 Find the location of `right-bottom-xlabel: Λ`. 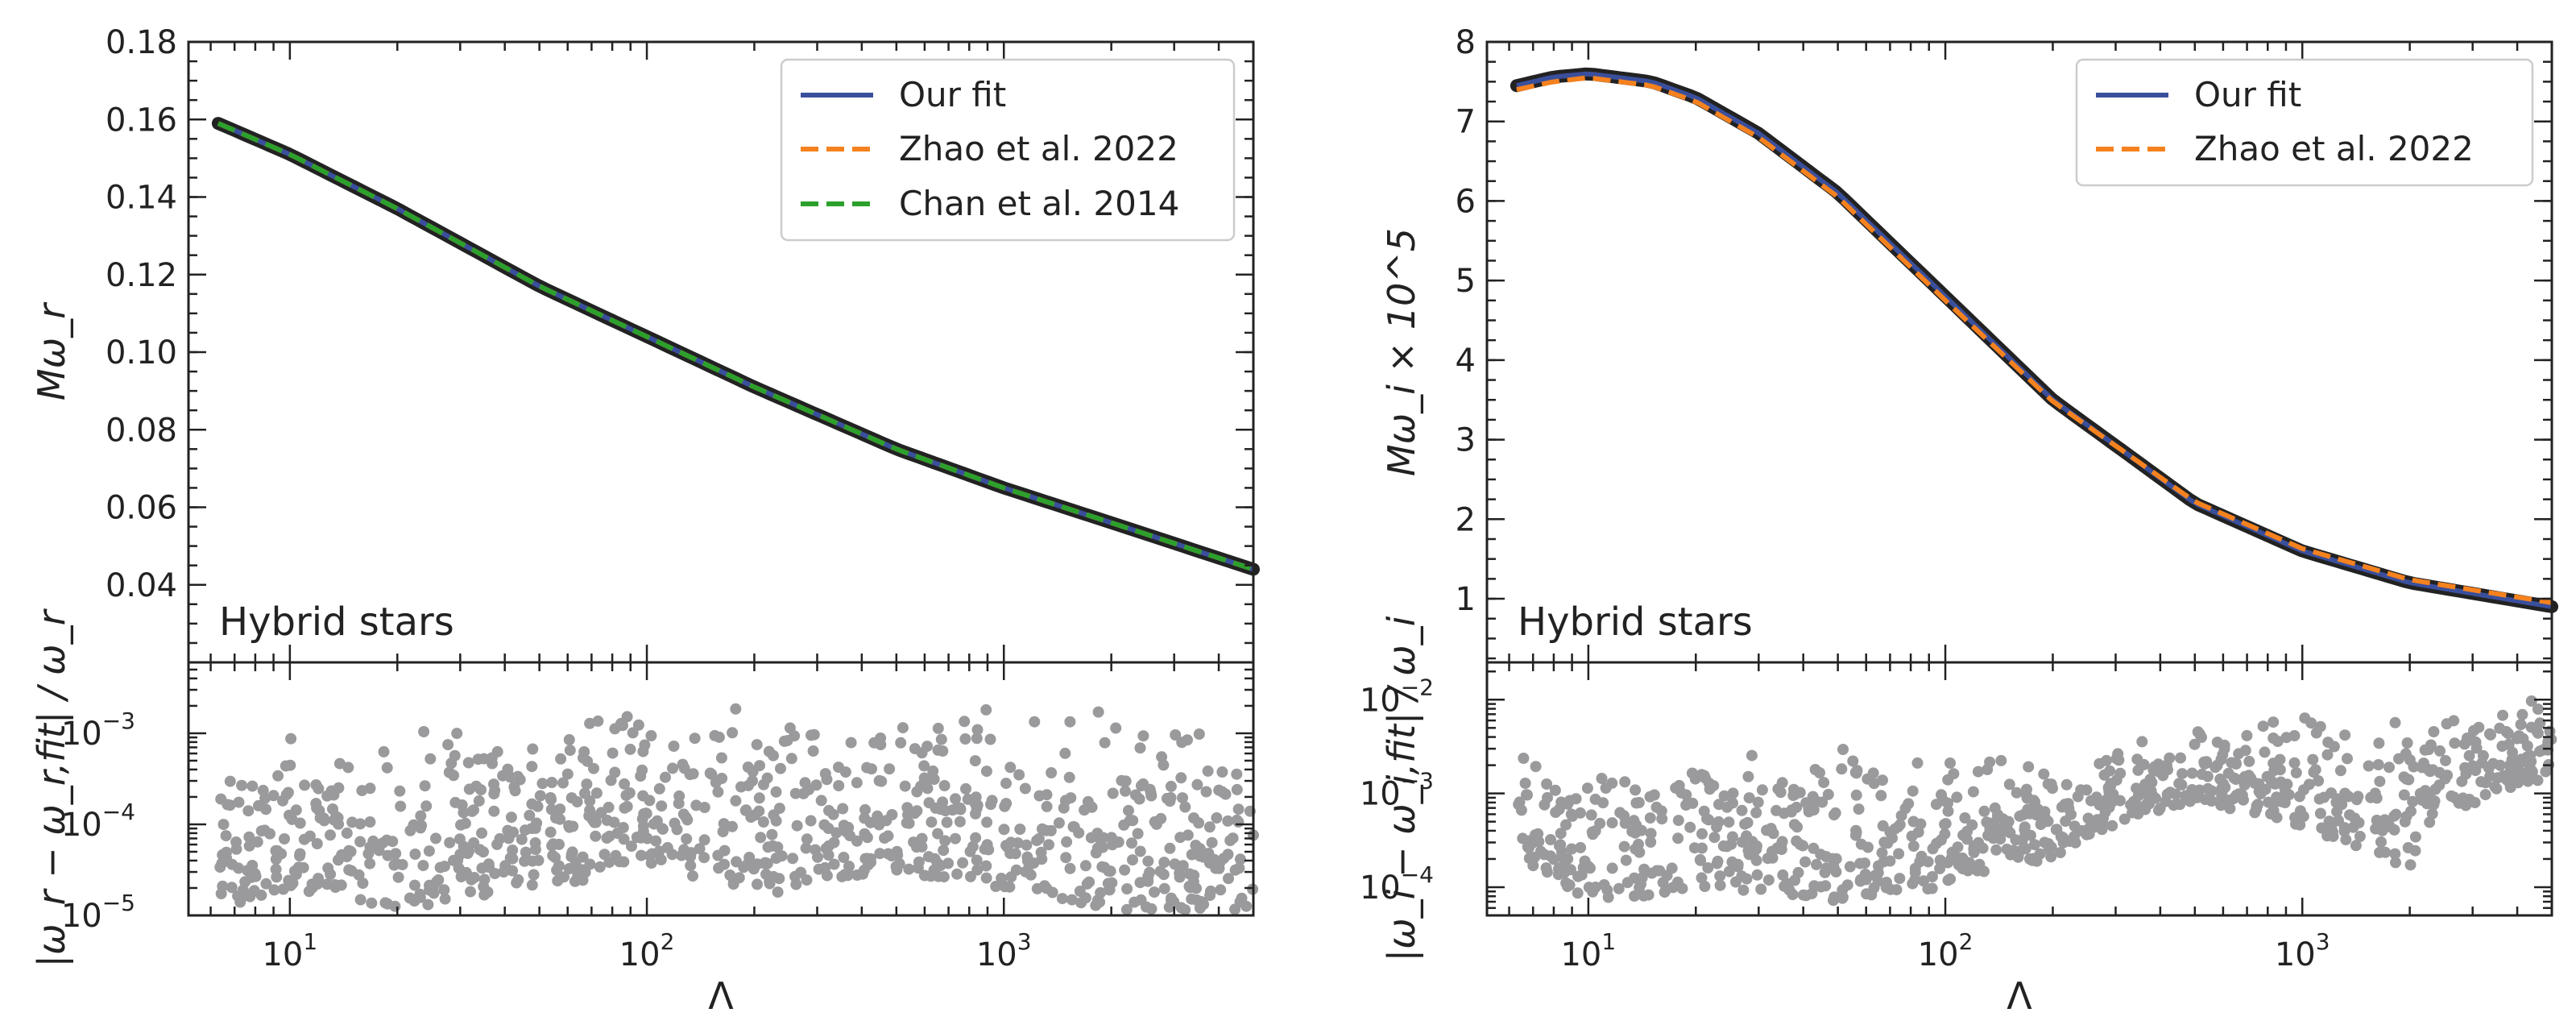

right-bottom-xlabel: Λ is located at coordinates (2019, 996).